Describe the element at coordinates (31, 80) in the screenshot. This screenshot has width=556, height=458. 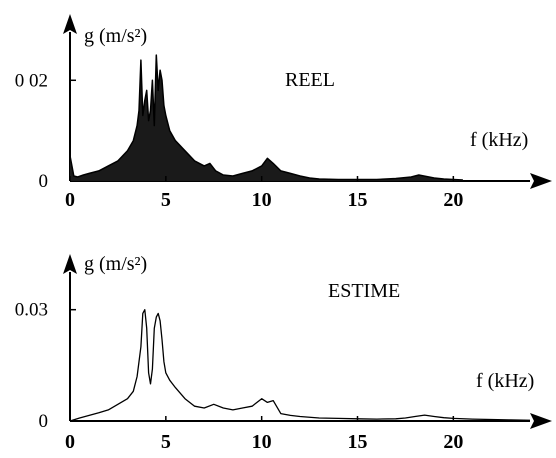
I see `y-tick-label: 0 02` at that location.